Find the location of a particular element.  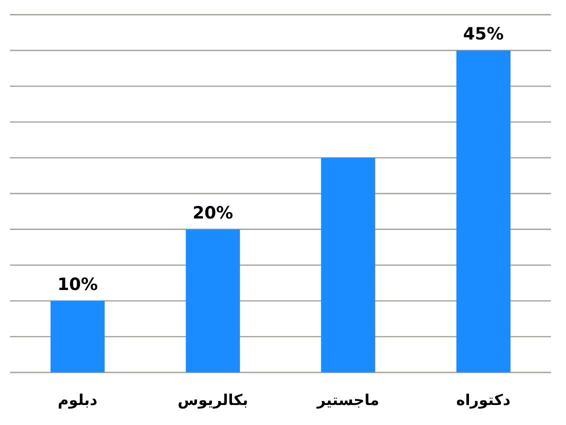

data-label: 10% is located at coordinates (77, 284).